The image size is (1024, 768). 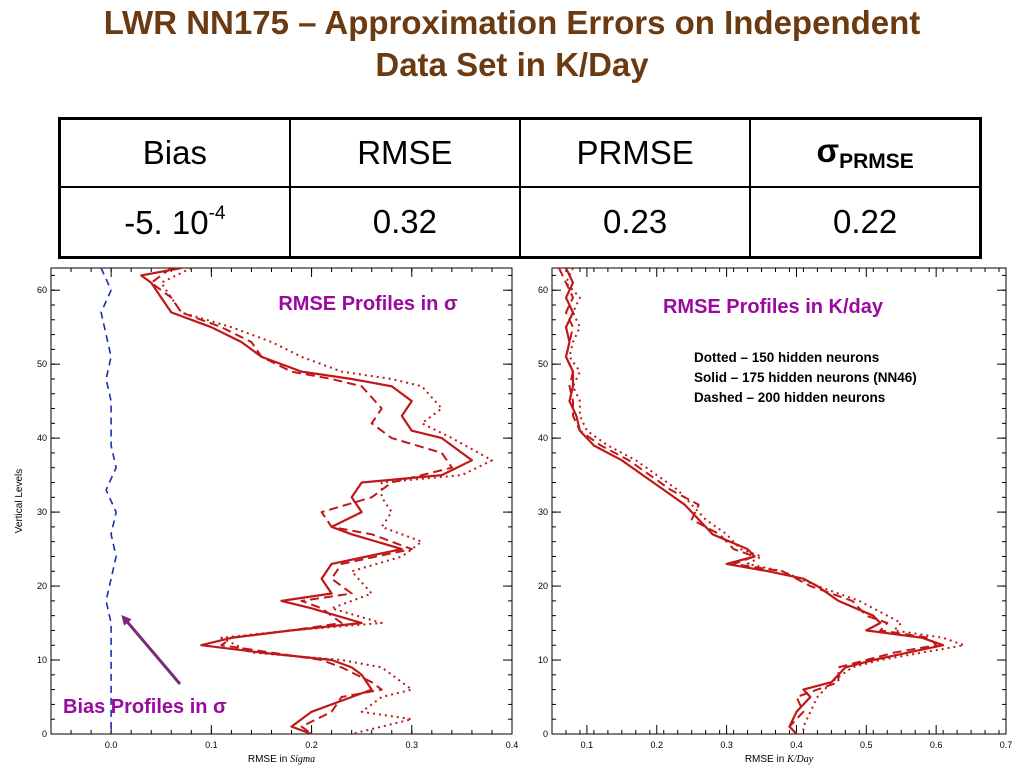 I want to click on legend-item-solid: Solid – 175 hidden neurons (NN46), so click(x=805, y=377).